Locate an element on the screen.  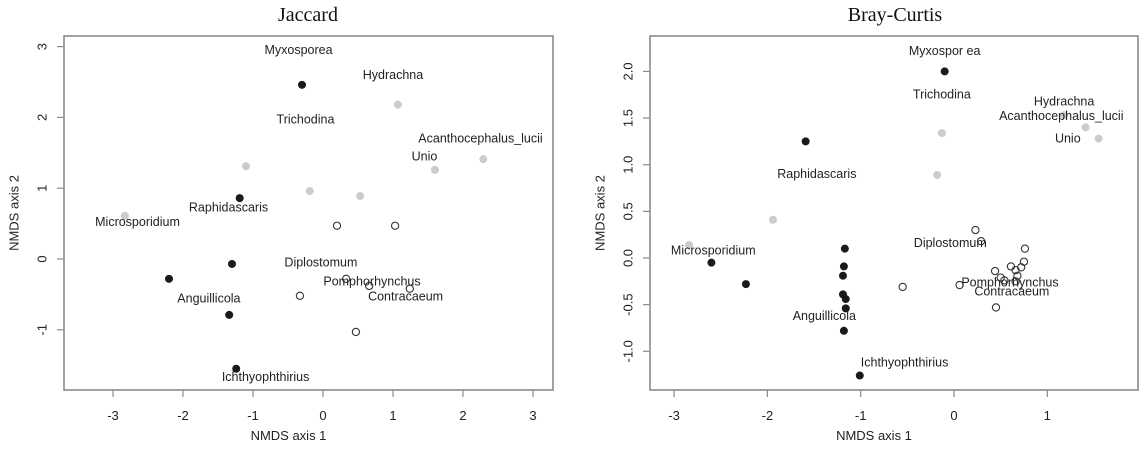
y-tick-label: 1.5 is located at coordinates (628, 118).